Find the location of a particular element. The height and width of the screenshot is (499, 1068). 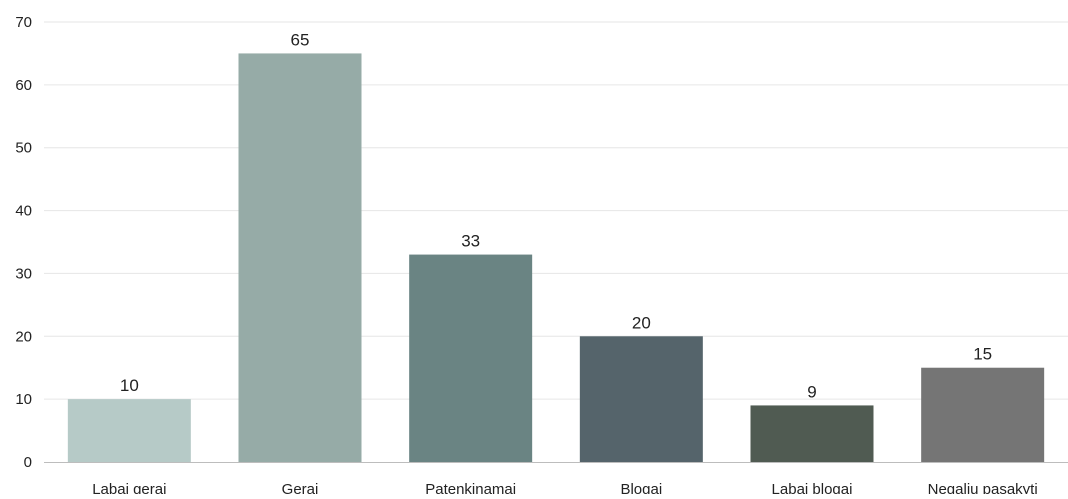

bar-value-label: 65 is located at coordinates (300, 39).